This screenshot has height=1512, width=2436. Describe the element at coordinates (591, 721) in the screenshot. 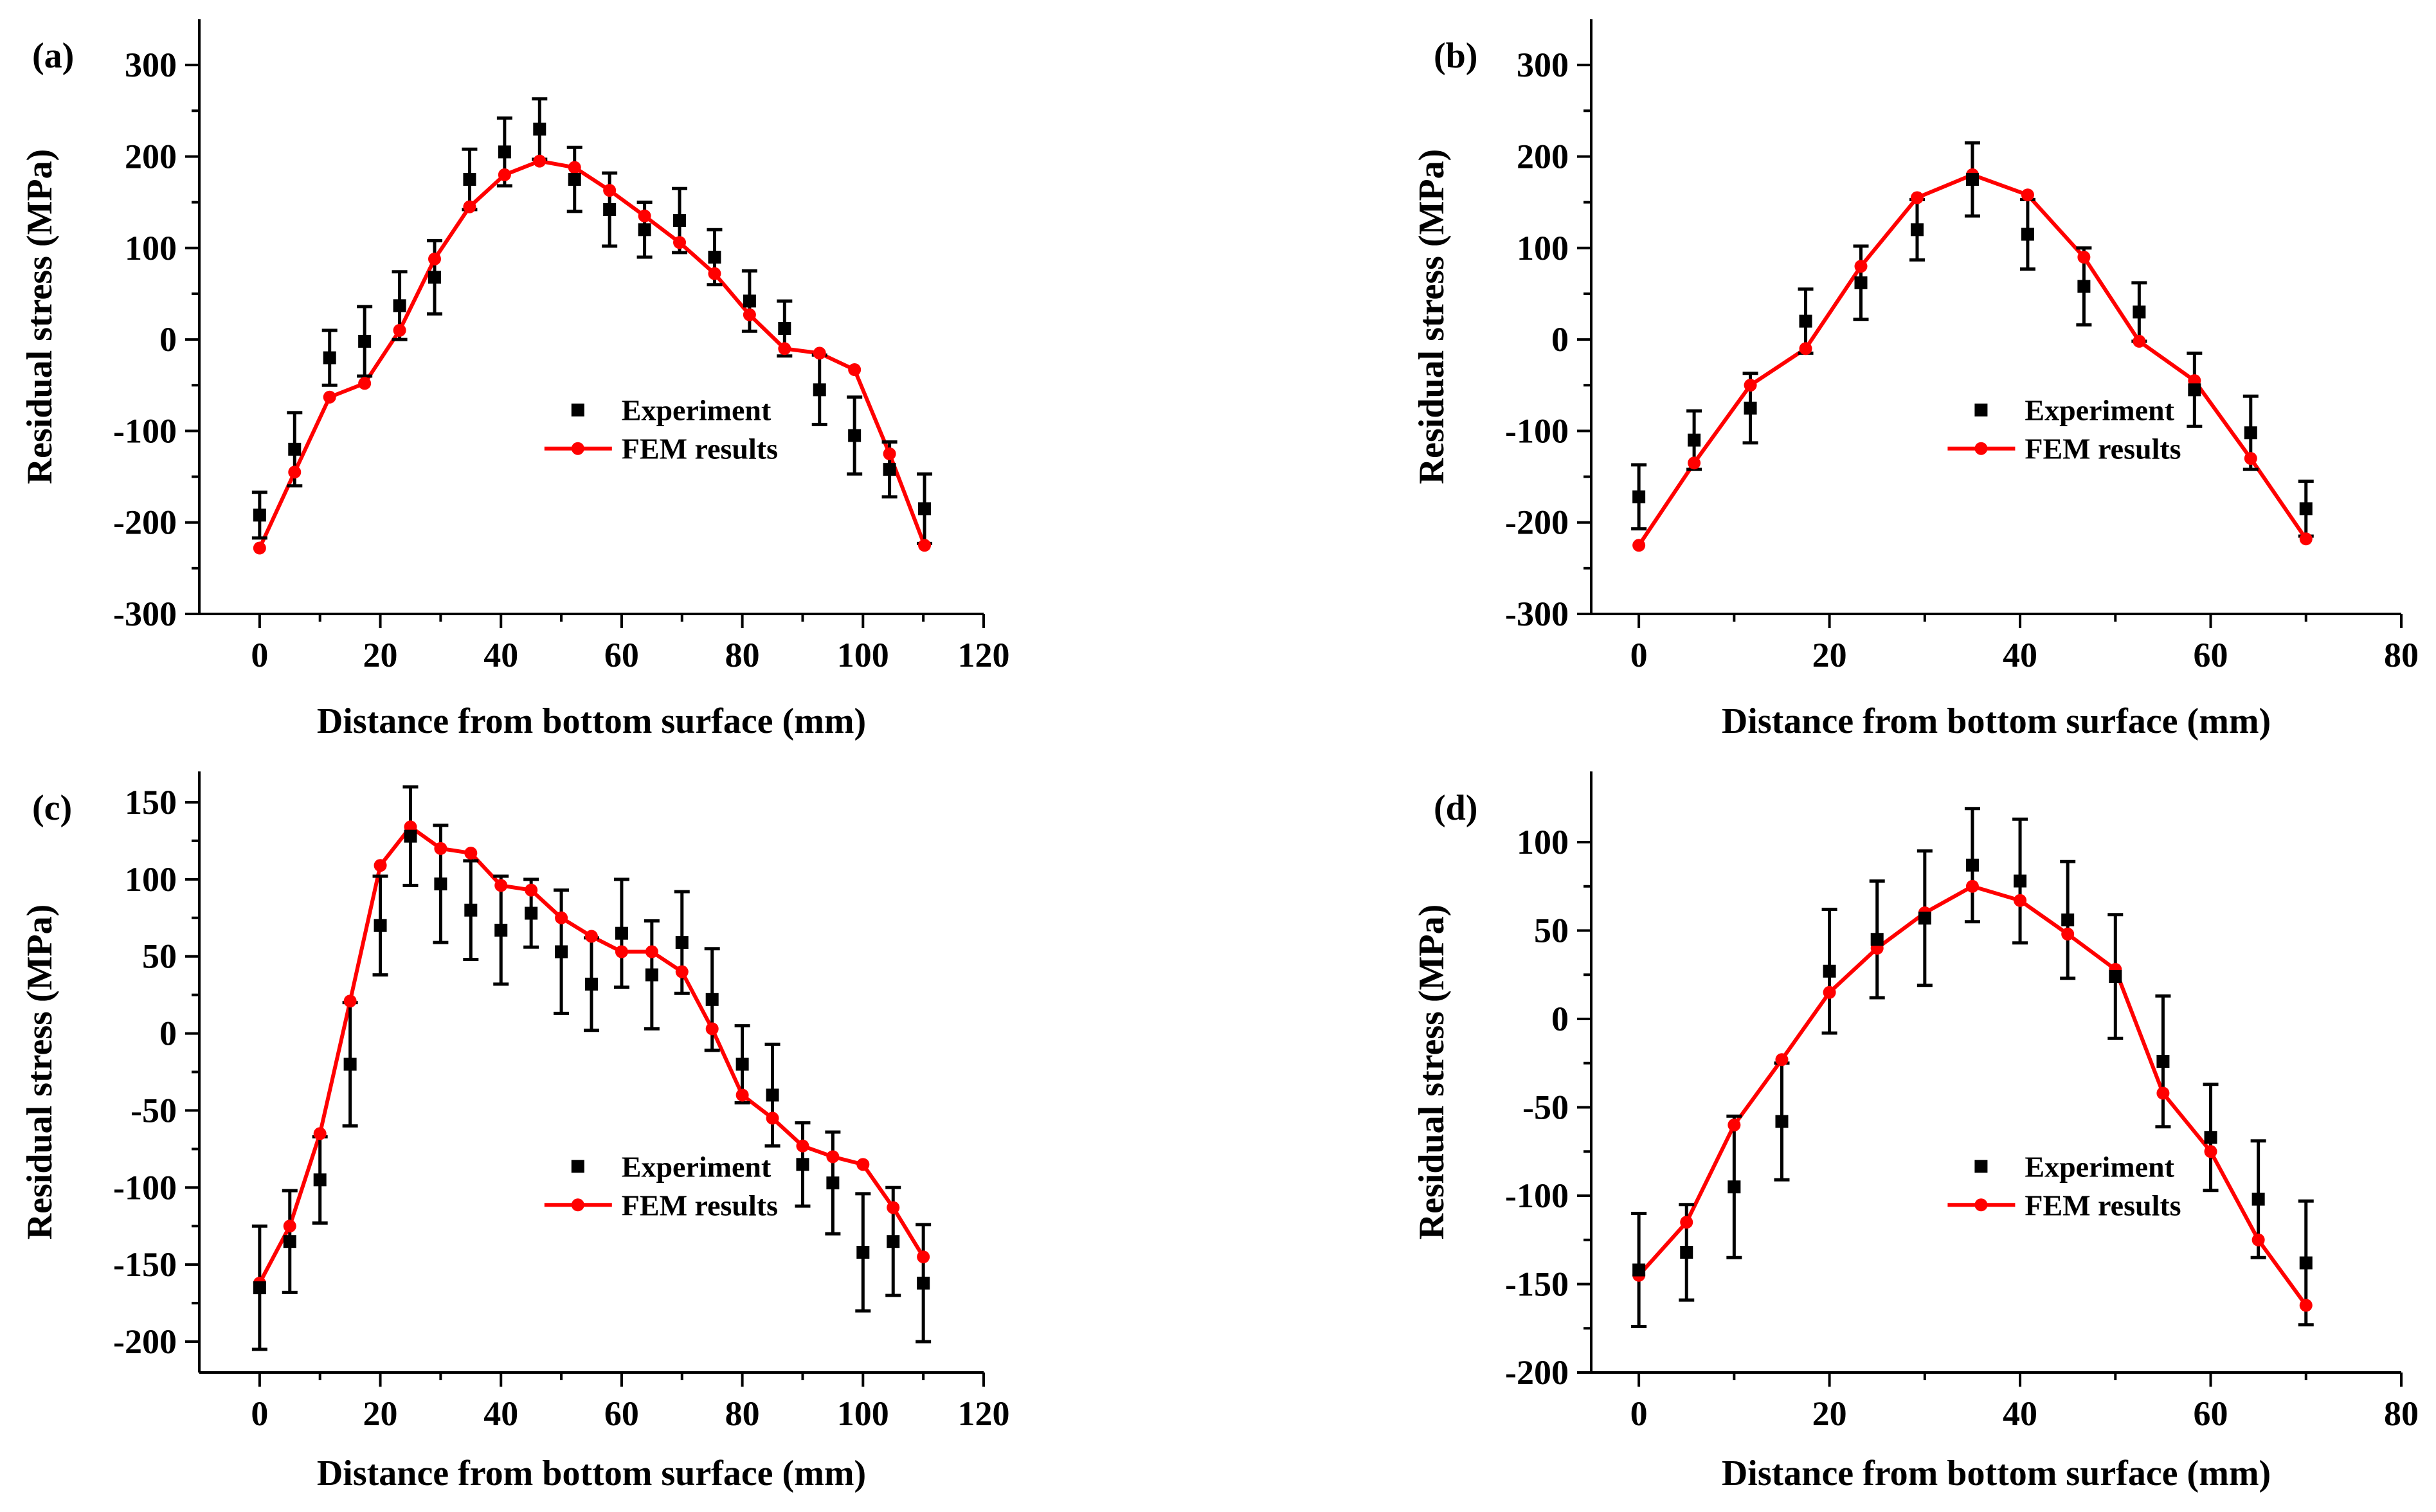

I see `x-axis-label: Distance from bottom surface (mm)` at that location.